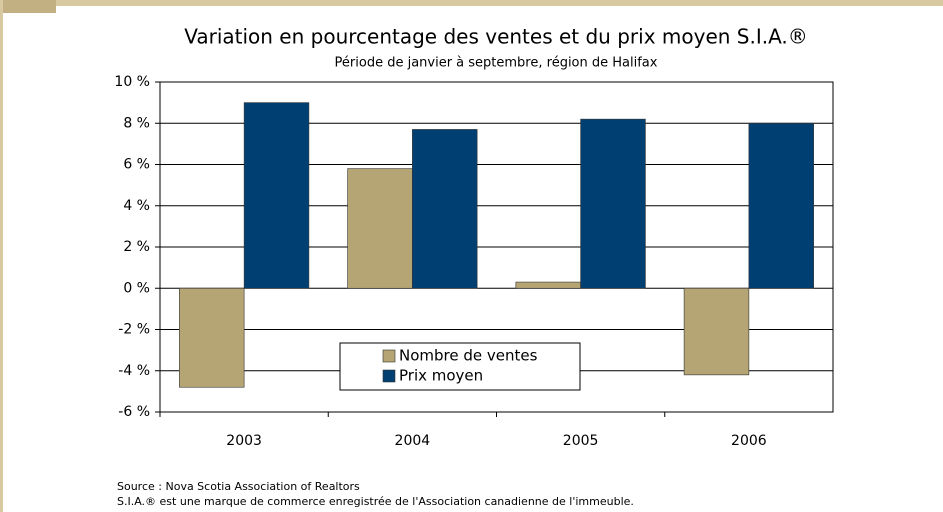 The height and width of the screenshot is (512, 943). What do you see at coordinates (468, 356) in the screenshot?
I see `legend-label: Nombre de ventes` at bounding box center [468, 356].